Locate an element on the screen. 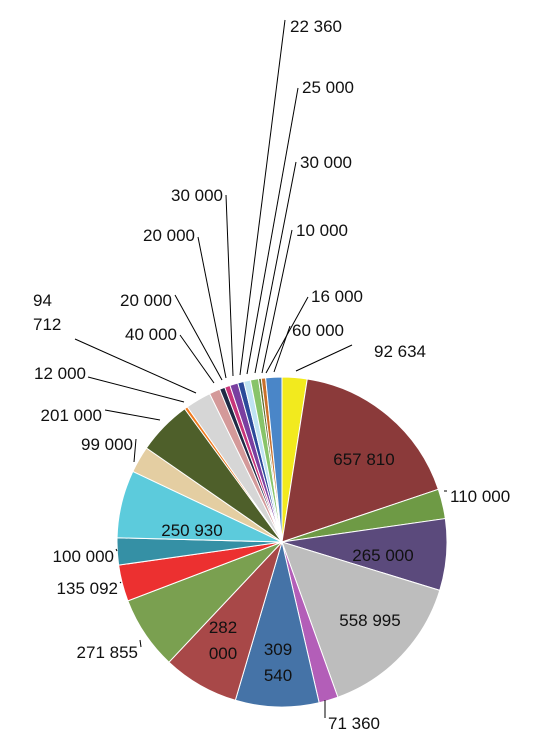  data-label-12: 250 930 is located at coordinates (191, 530).